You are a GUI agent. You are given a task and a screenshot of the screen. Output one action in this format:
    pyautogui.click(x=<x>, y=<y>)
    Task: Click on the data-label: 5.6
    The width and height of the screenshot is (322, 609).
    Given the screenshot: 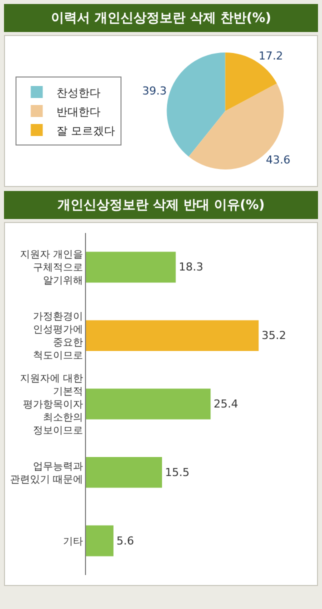 What is the action you would take?
    pyautogui.click(x=125, y=541)
    